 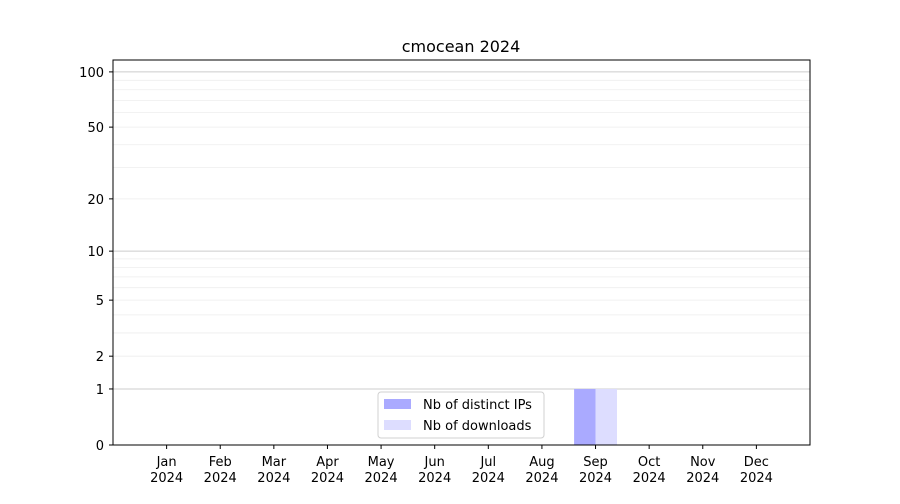 I want to click on y-tick-label: 2, so click(x=100, y=357).